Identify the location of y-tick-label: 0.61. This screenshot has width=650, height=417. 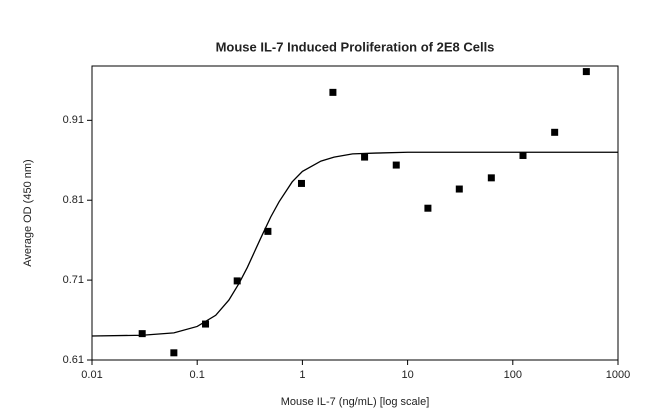
(73, 360).